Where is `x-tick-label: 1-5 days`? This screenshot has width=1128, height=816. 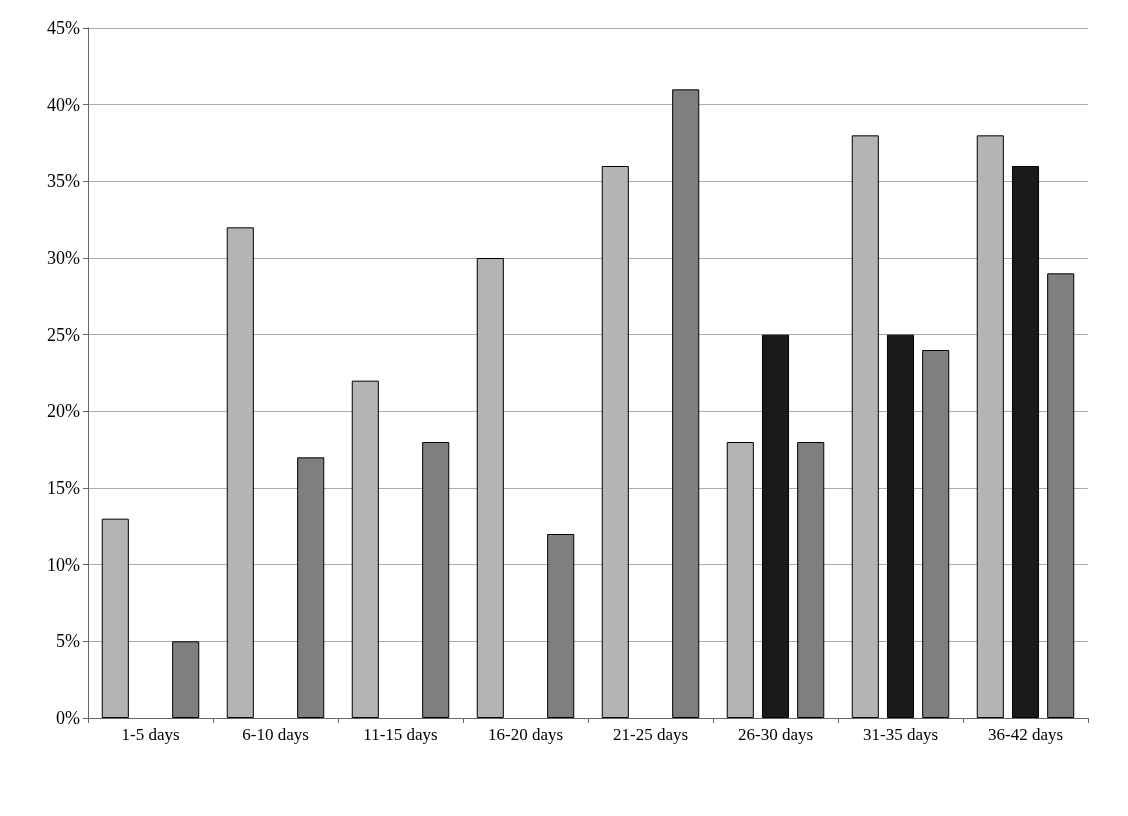 x-tick-label: 1-5 days is located at coordinates (150, 734).